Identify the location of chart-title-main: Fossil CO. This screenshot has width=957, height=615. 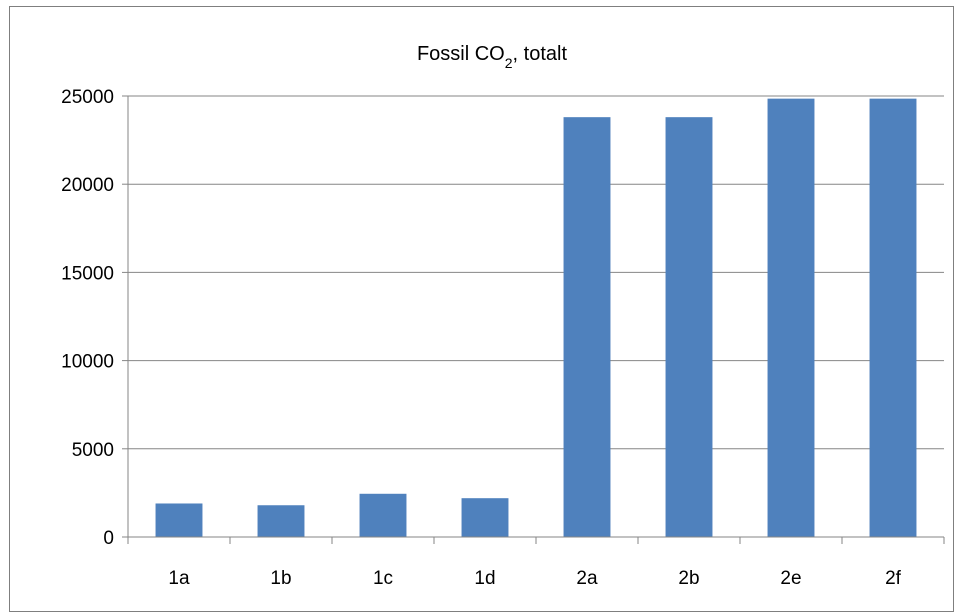
(461, 54).